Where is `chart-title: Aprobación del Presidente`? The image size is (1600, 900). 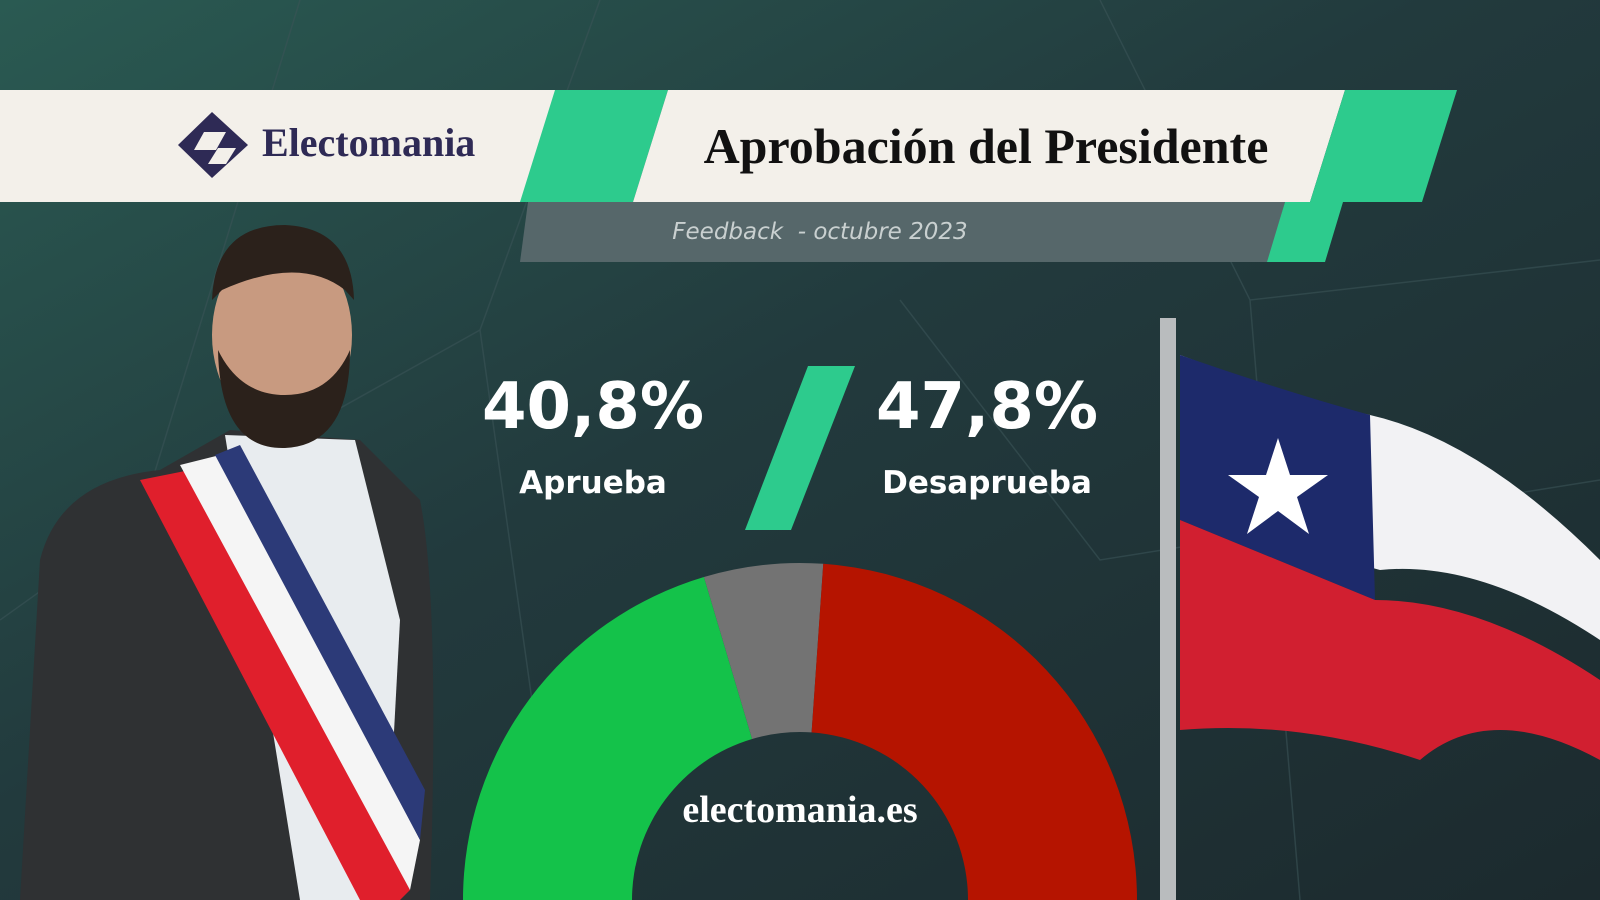
chart-title: Aprobación del Presidente is located at coordinates (986, 146).